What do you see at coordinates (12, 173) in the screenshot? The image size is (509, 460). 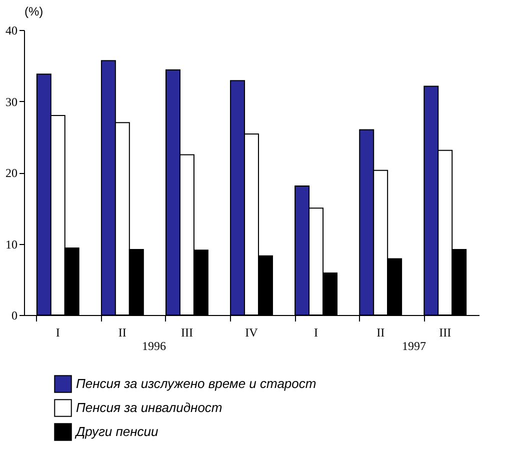 I see `y-tick-label: 20` at bounding box center [12, 173].